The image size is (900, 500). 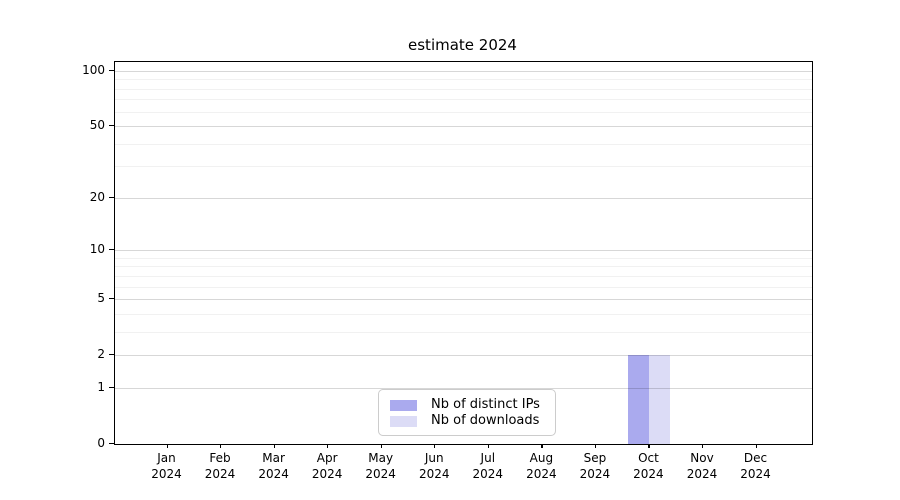 I want to click on legend-label: Nb of distinct IPs, so click(x=485, y=404).